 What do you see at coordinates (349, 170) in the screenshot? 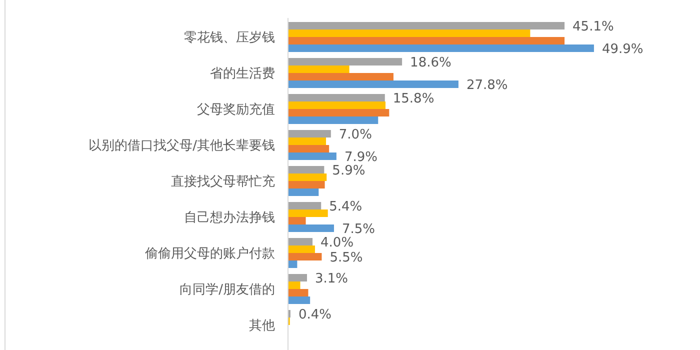
I see `data-label: 5.9%` at bounding box center [349, 170].